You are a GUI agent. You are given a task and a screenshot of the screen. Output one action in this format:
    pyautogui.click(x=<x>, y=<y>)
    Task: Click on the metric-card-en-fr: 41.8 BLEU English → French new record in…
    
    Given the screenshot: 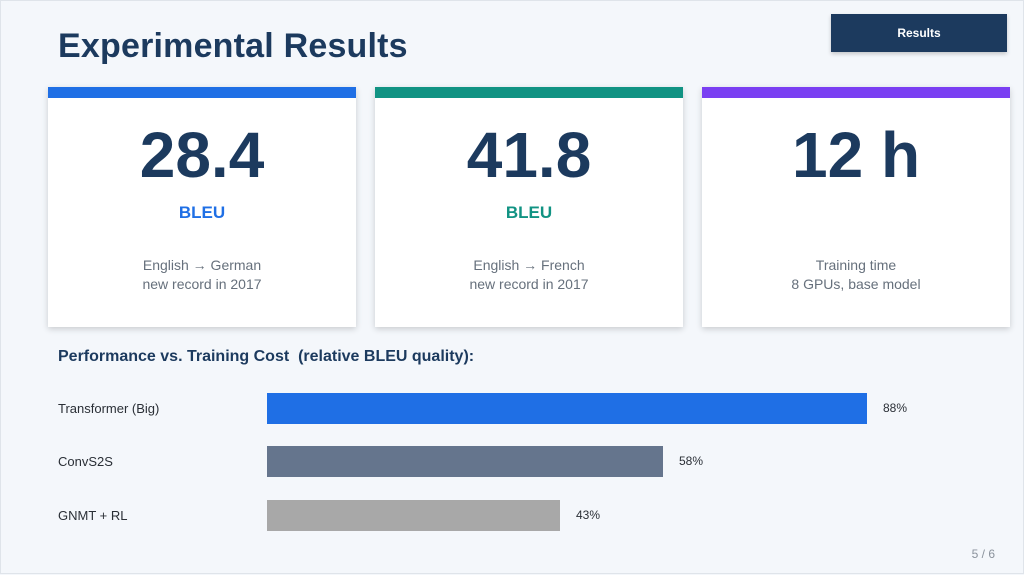 What is the action you would take?
    pyautogui.click(x=529, y=207)
    